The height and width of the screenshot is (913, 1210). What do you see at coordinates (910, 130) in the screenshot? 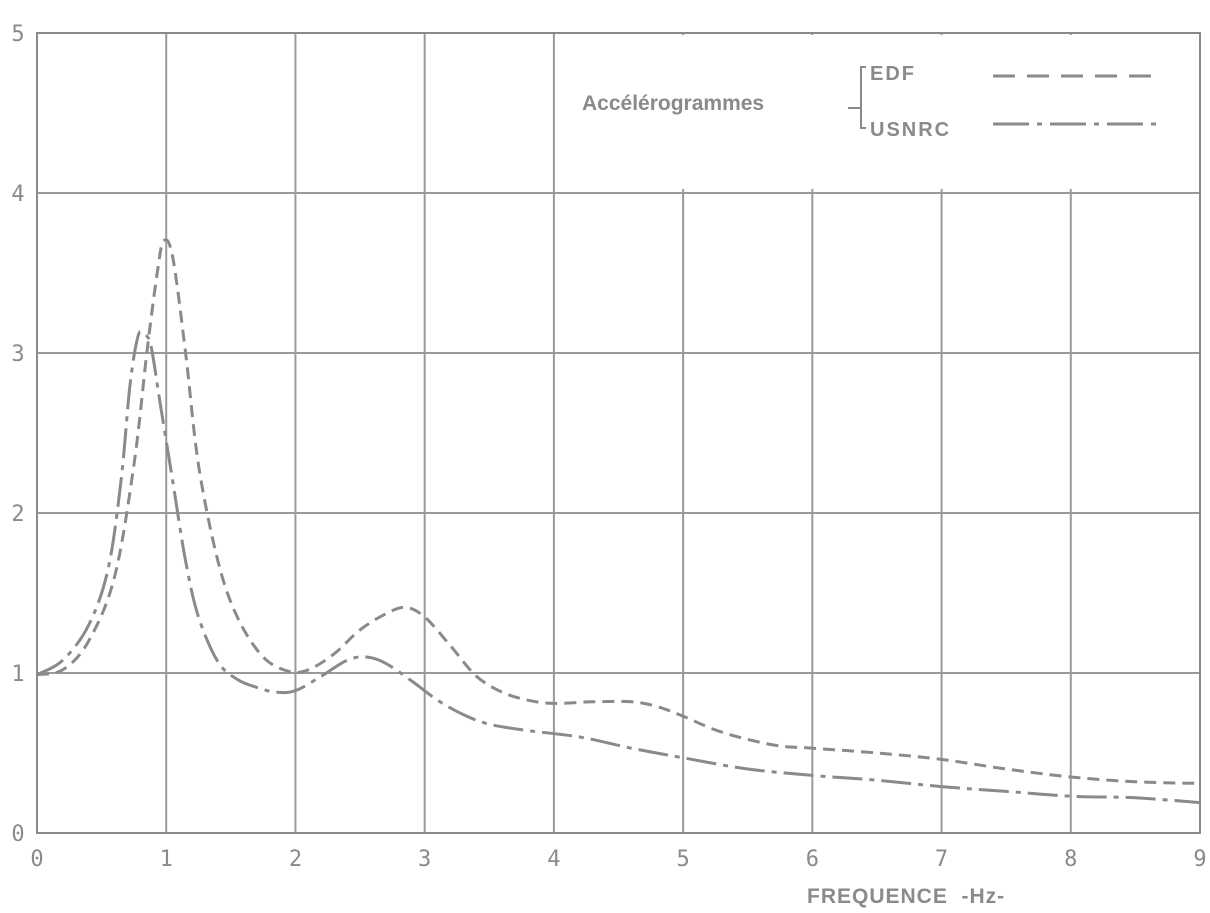
I see `legend-label-usnrc: USNRC` at bounding box center [910, 130].